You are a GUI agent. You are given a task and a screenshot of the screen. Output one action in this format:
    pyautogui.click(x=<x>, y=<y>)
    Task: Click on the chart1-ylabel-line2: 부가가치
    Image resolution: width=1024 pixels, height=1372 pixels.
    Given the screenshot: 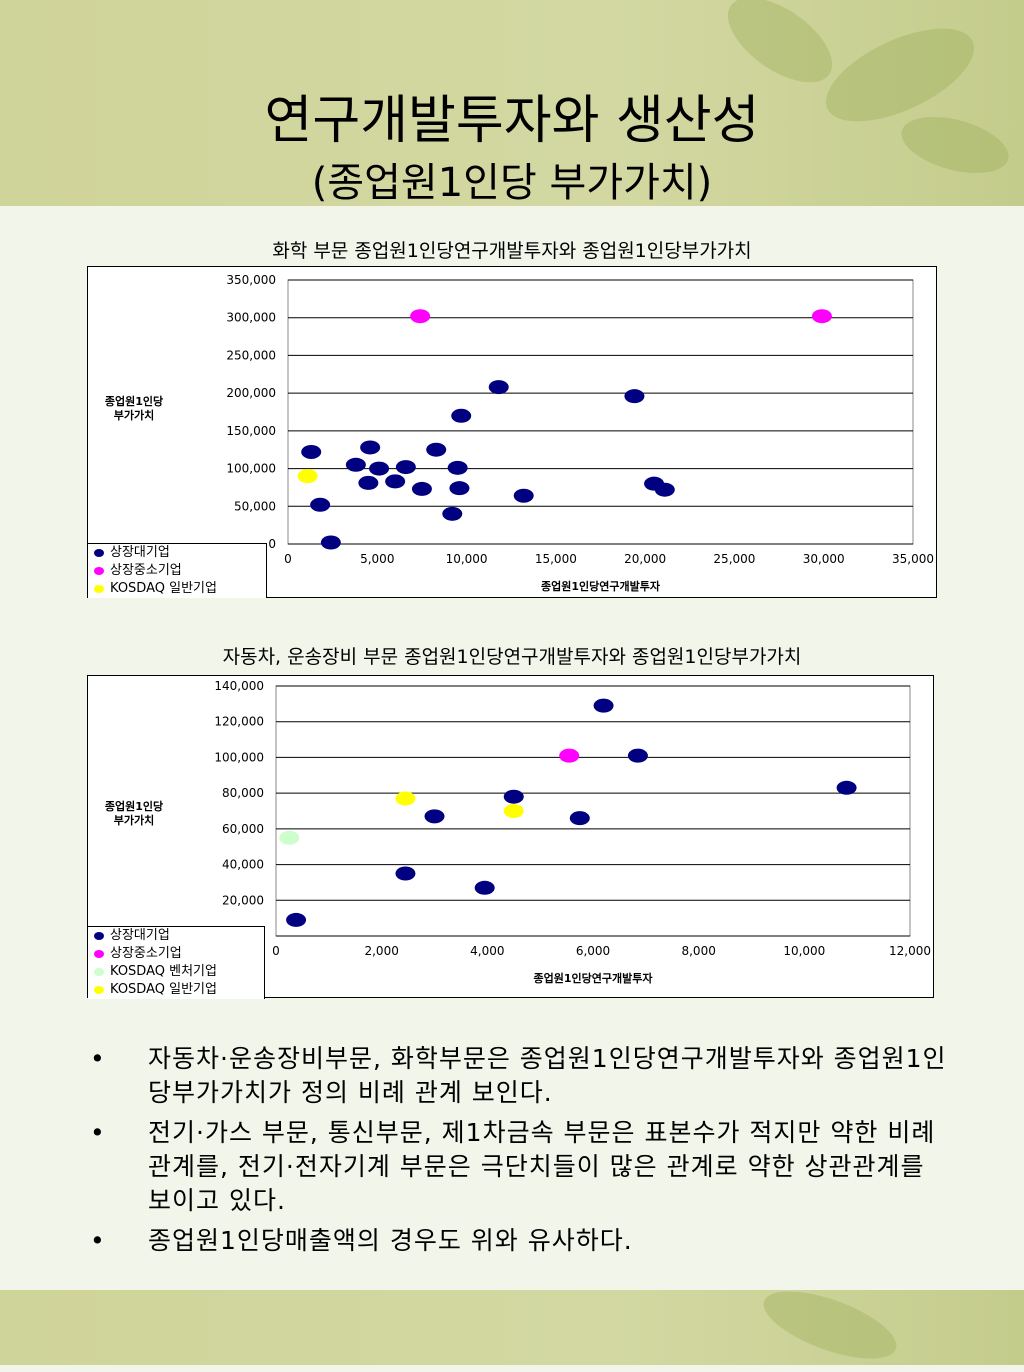 What is the action you would take?
    pyautogui.click(x=134, y=415)
    